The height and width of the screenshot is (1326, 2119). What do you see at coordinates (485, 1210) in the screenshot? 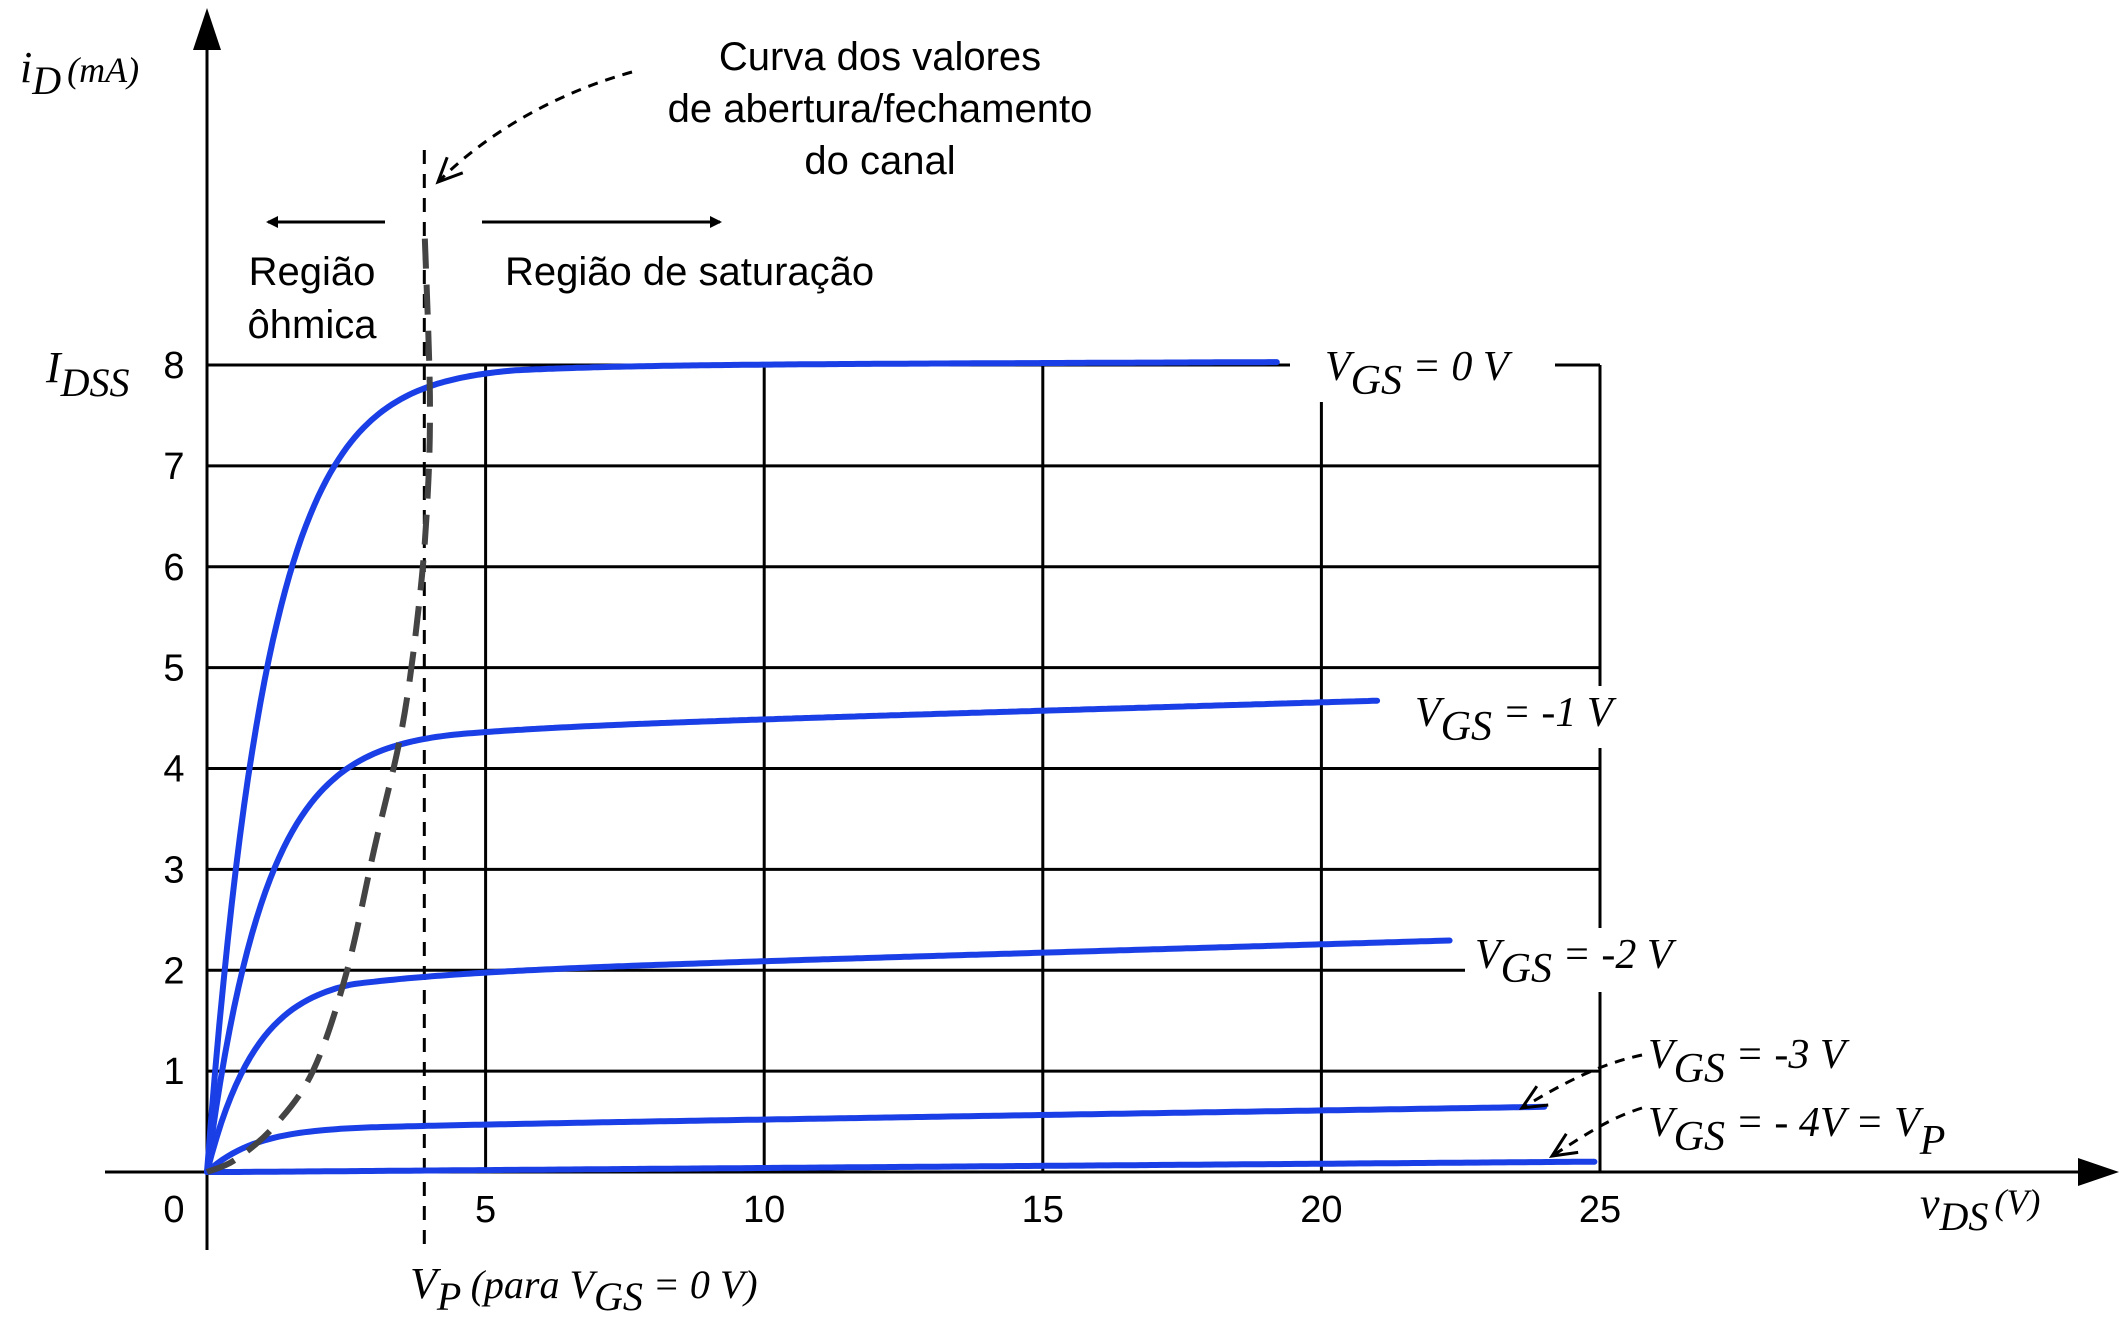
I see `x-tick-label-5: 5` at bounding box center [485, 1210].